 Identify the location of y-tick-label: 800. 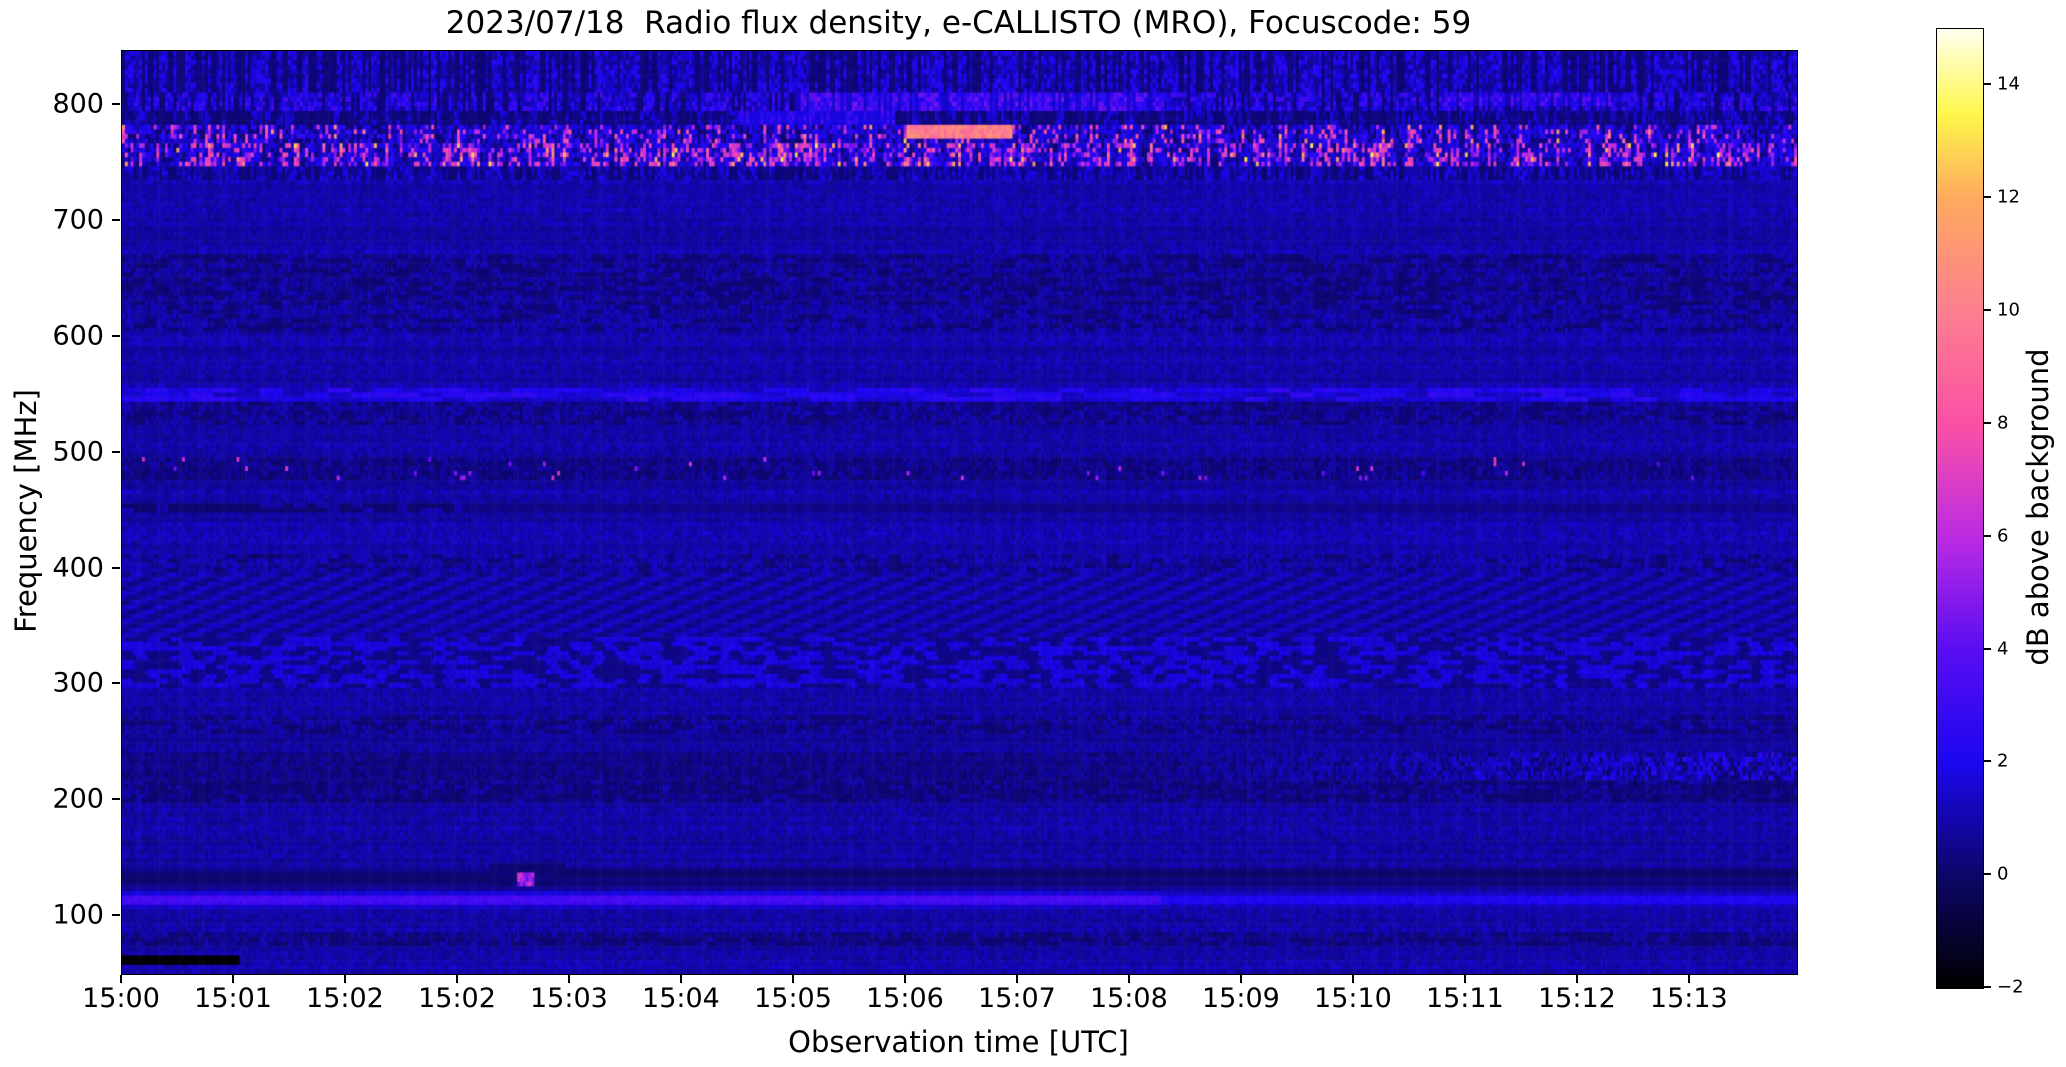
(78, 104).